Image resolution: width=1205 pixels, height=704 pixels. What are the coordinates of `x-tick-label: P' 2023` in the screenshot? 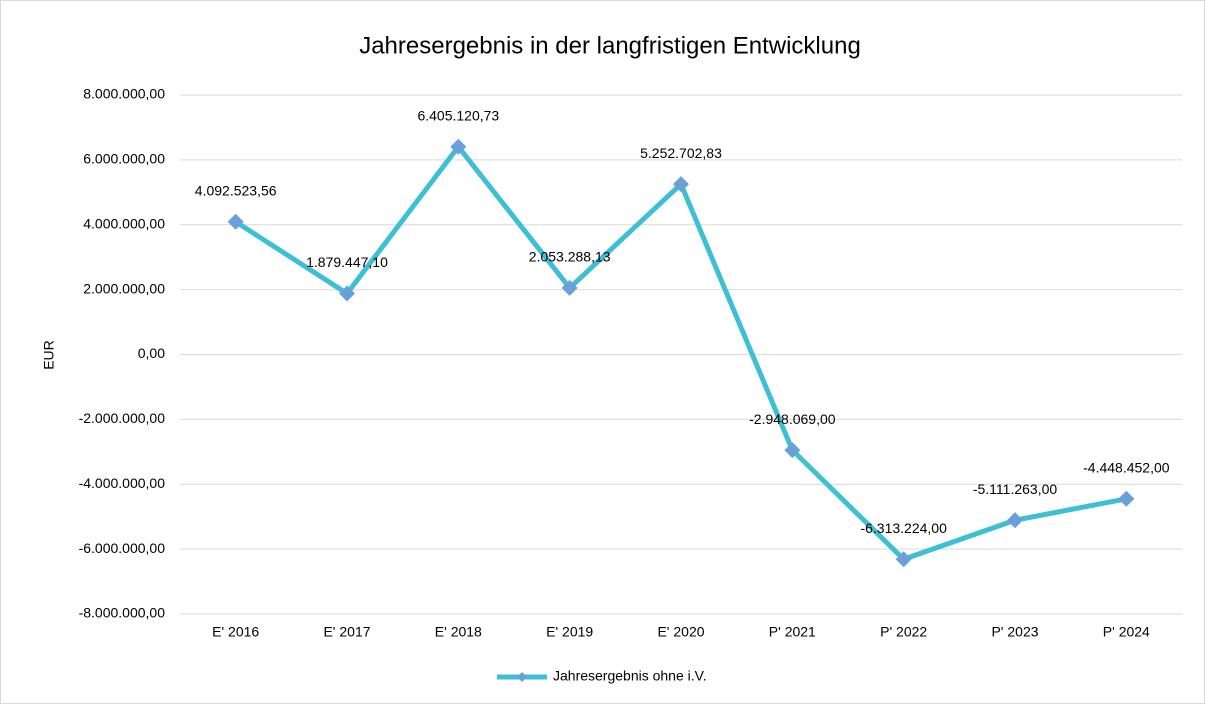 It's located at (1014, 632).